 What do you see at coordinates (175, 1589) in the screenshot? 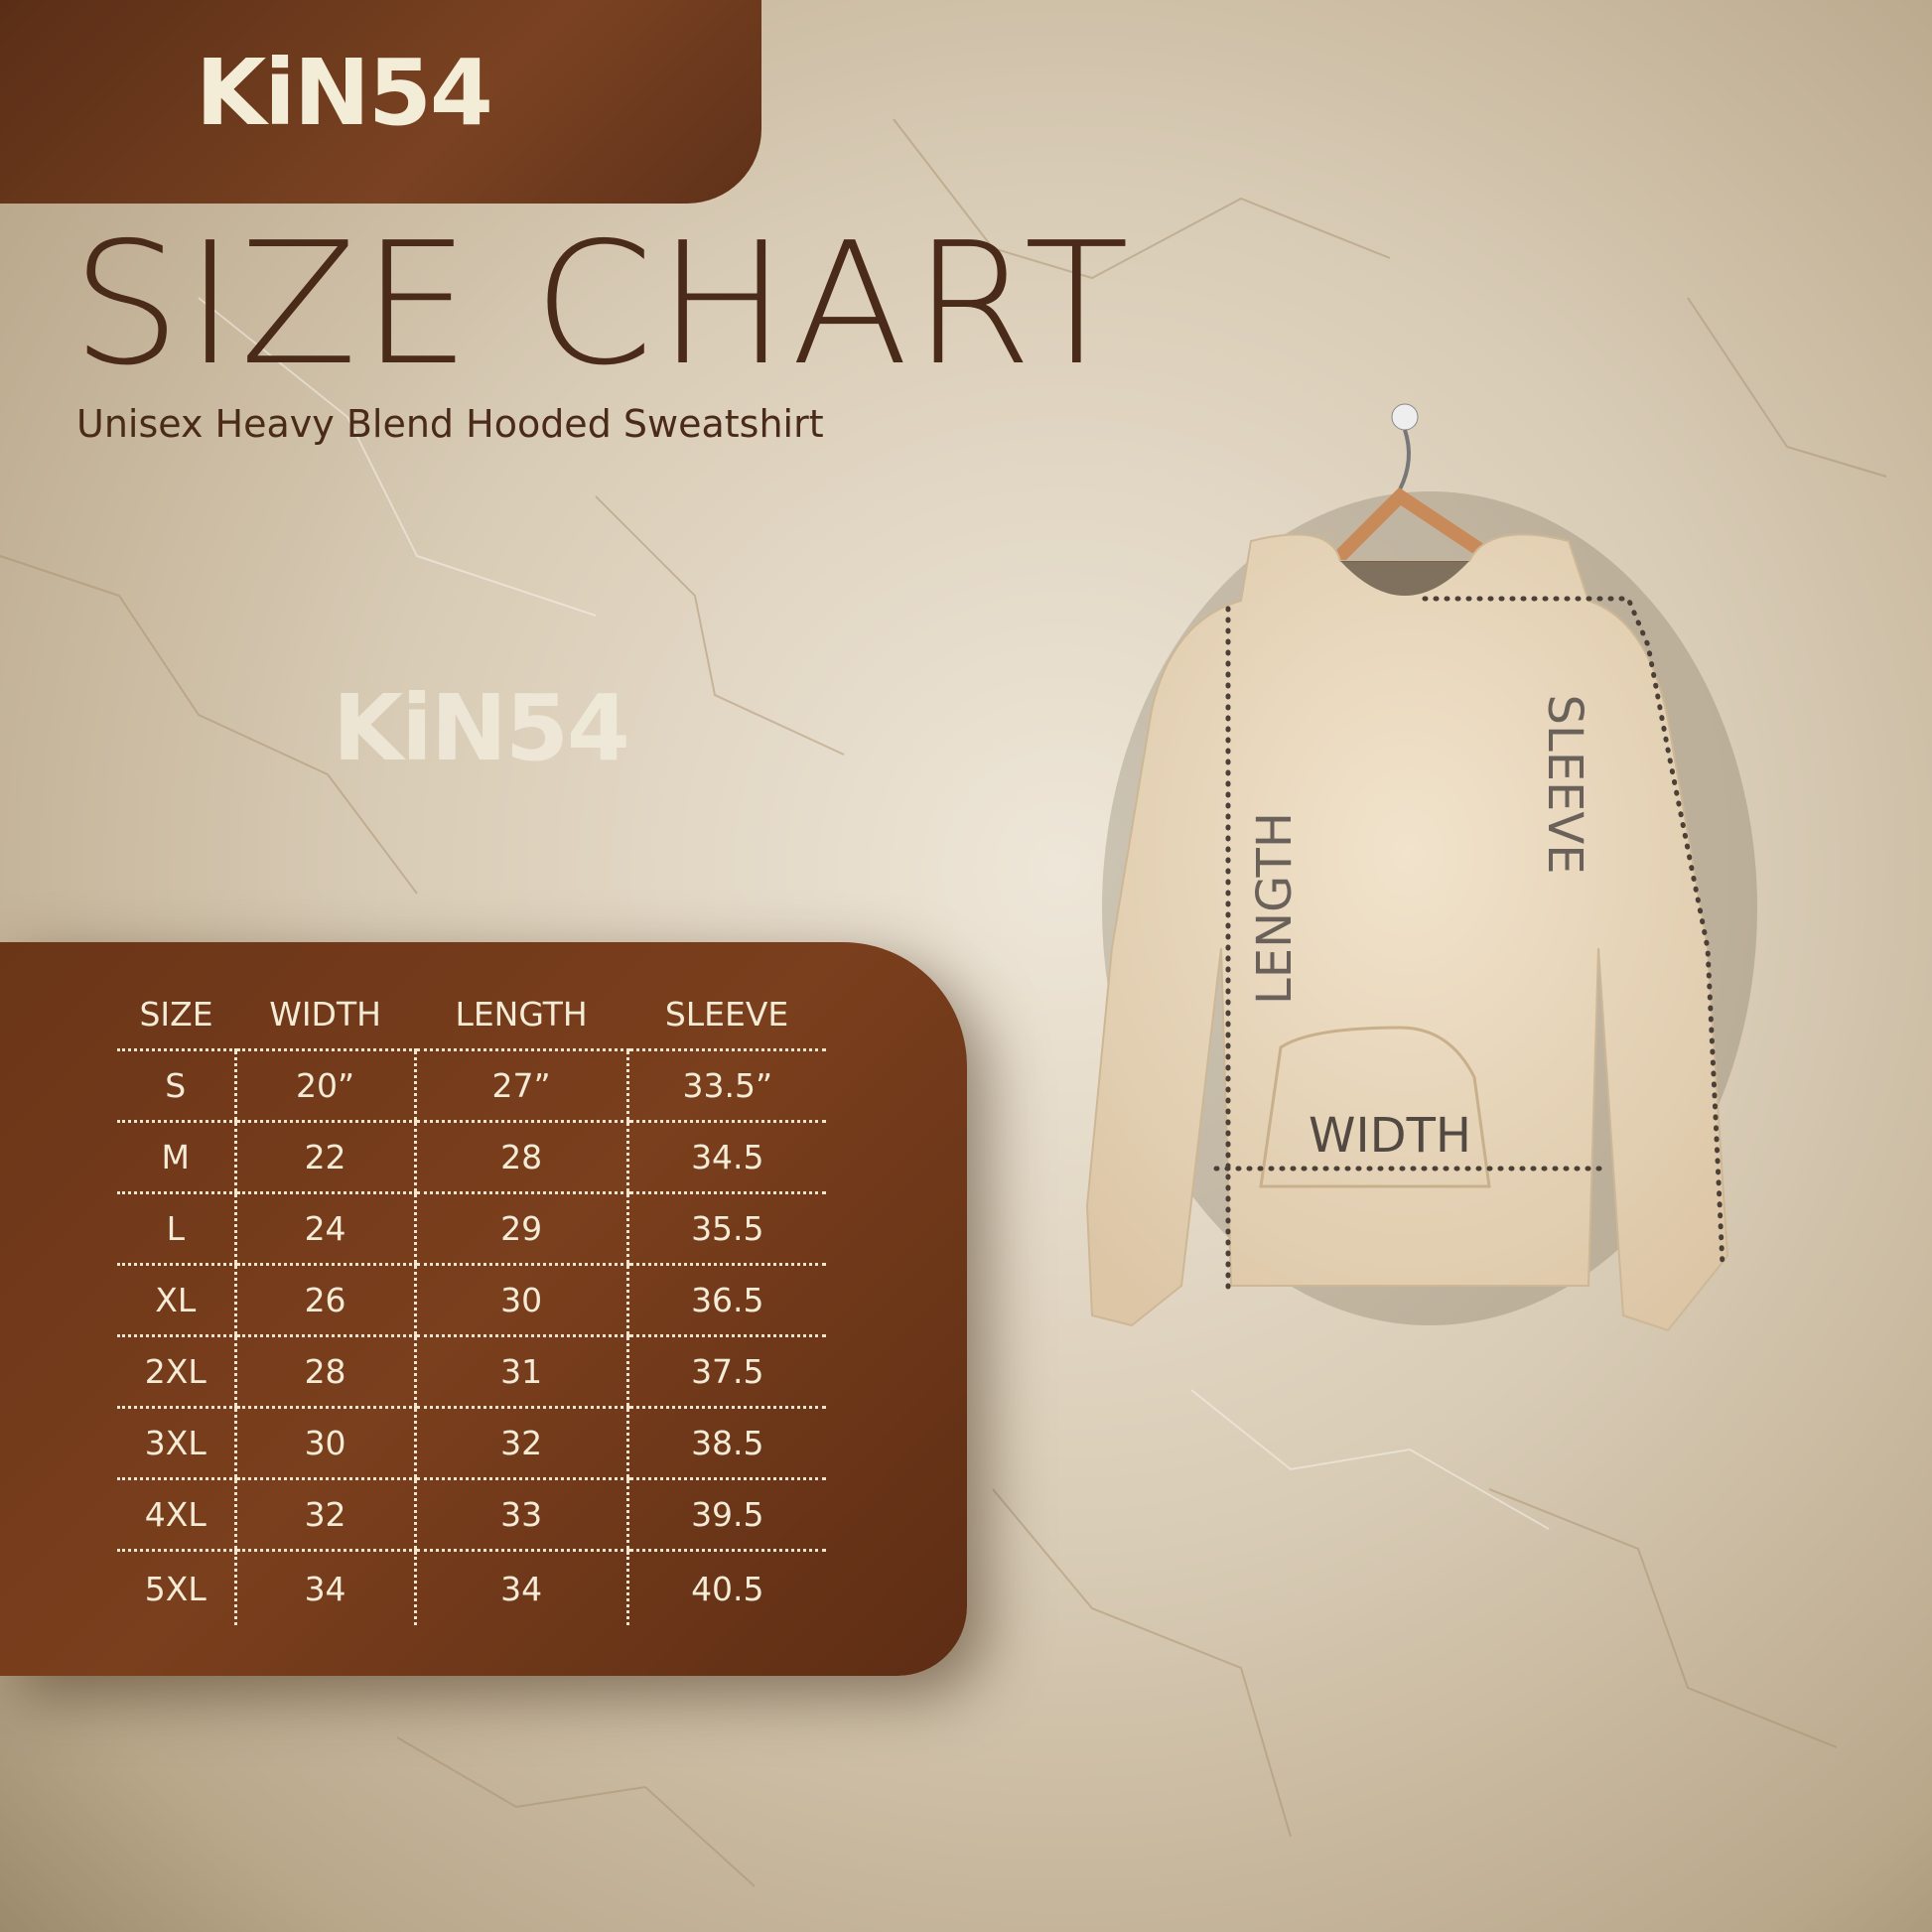
I see `cell-size: 5XL` at bounding box center [175, 1589].